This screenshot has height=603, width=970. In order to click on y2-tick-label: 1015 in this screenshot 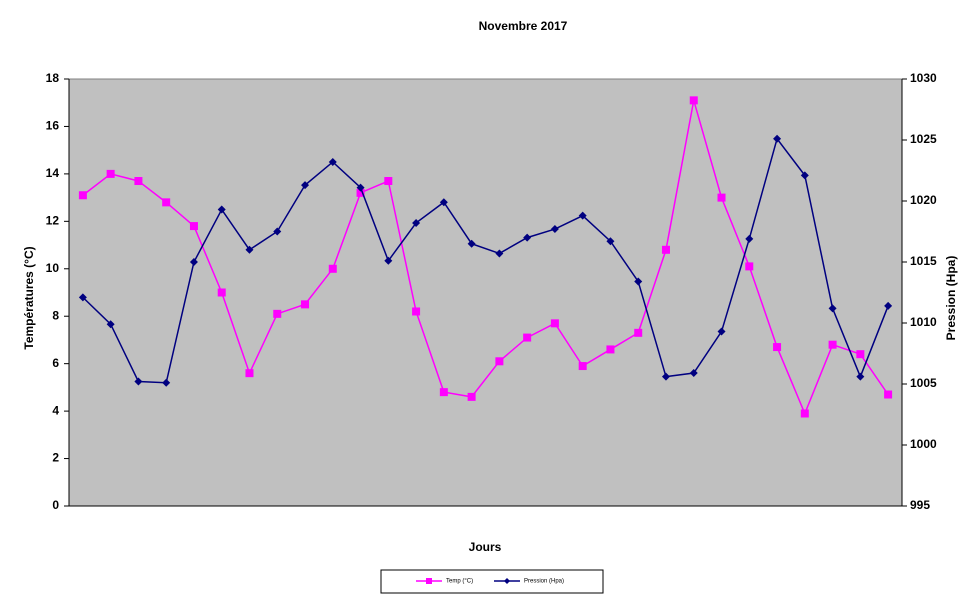, I will do `click(923, 261)`.